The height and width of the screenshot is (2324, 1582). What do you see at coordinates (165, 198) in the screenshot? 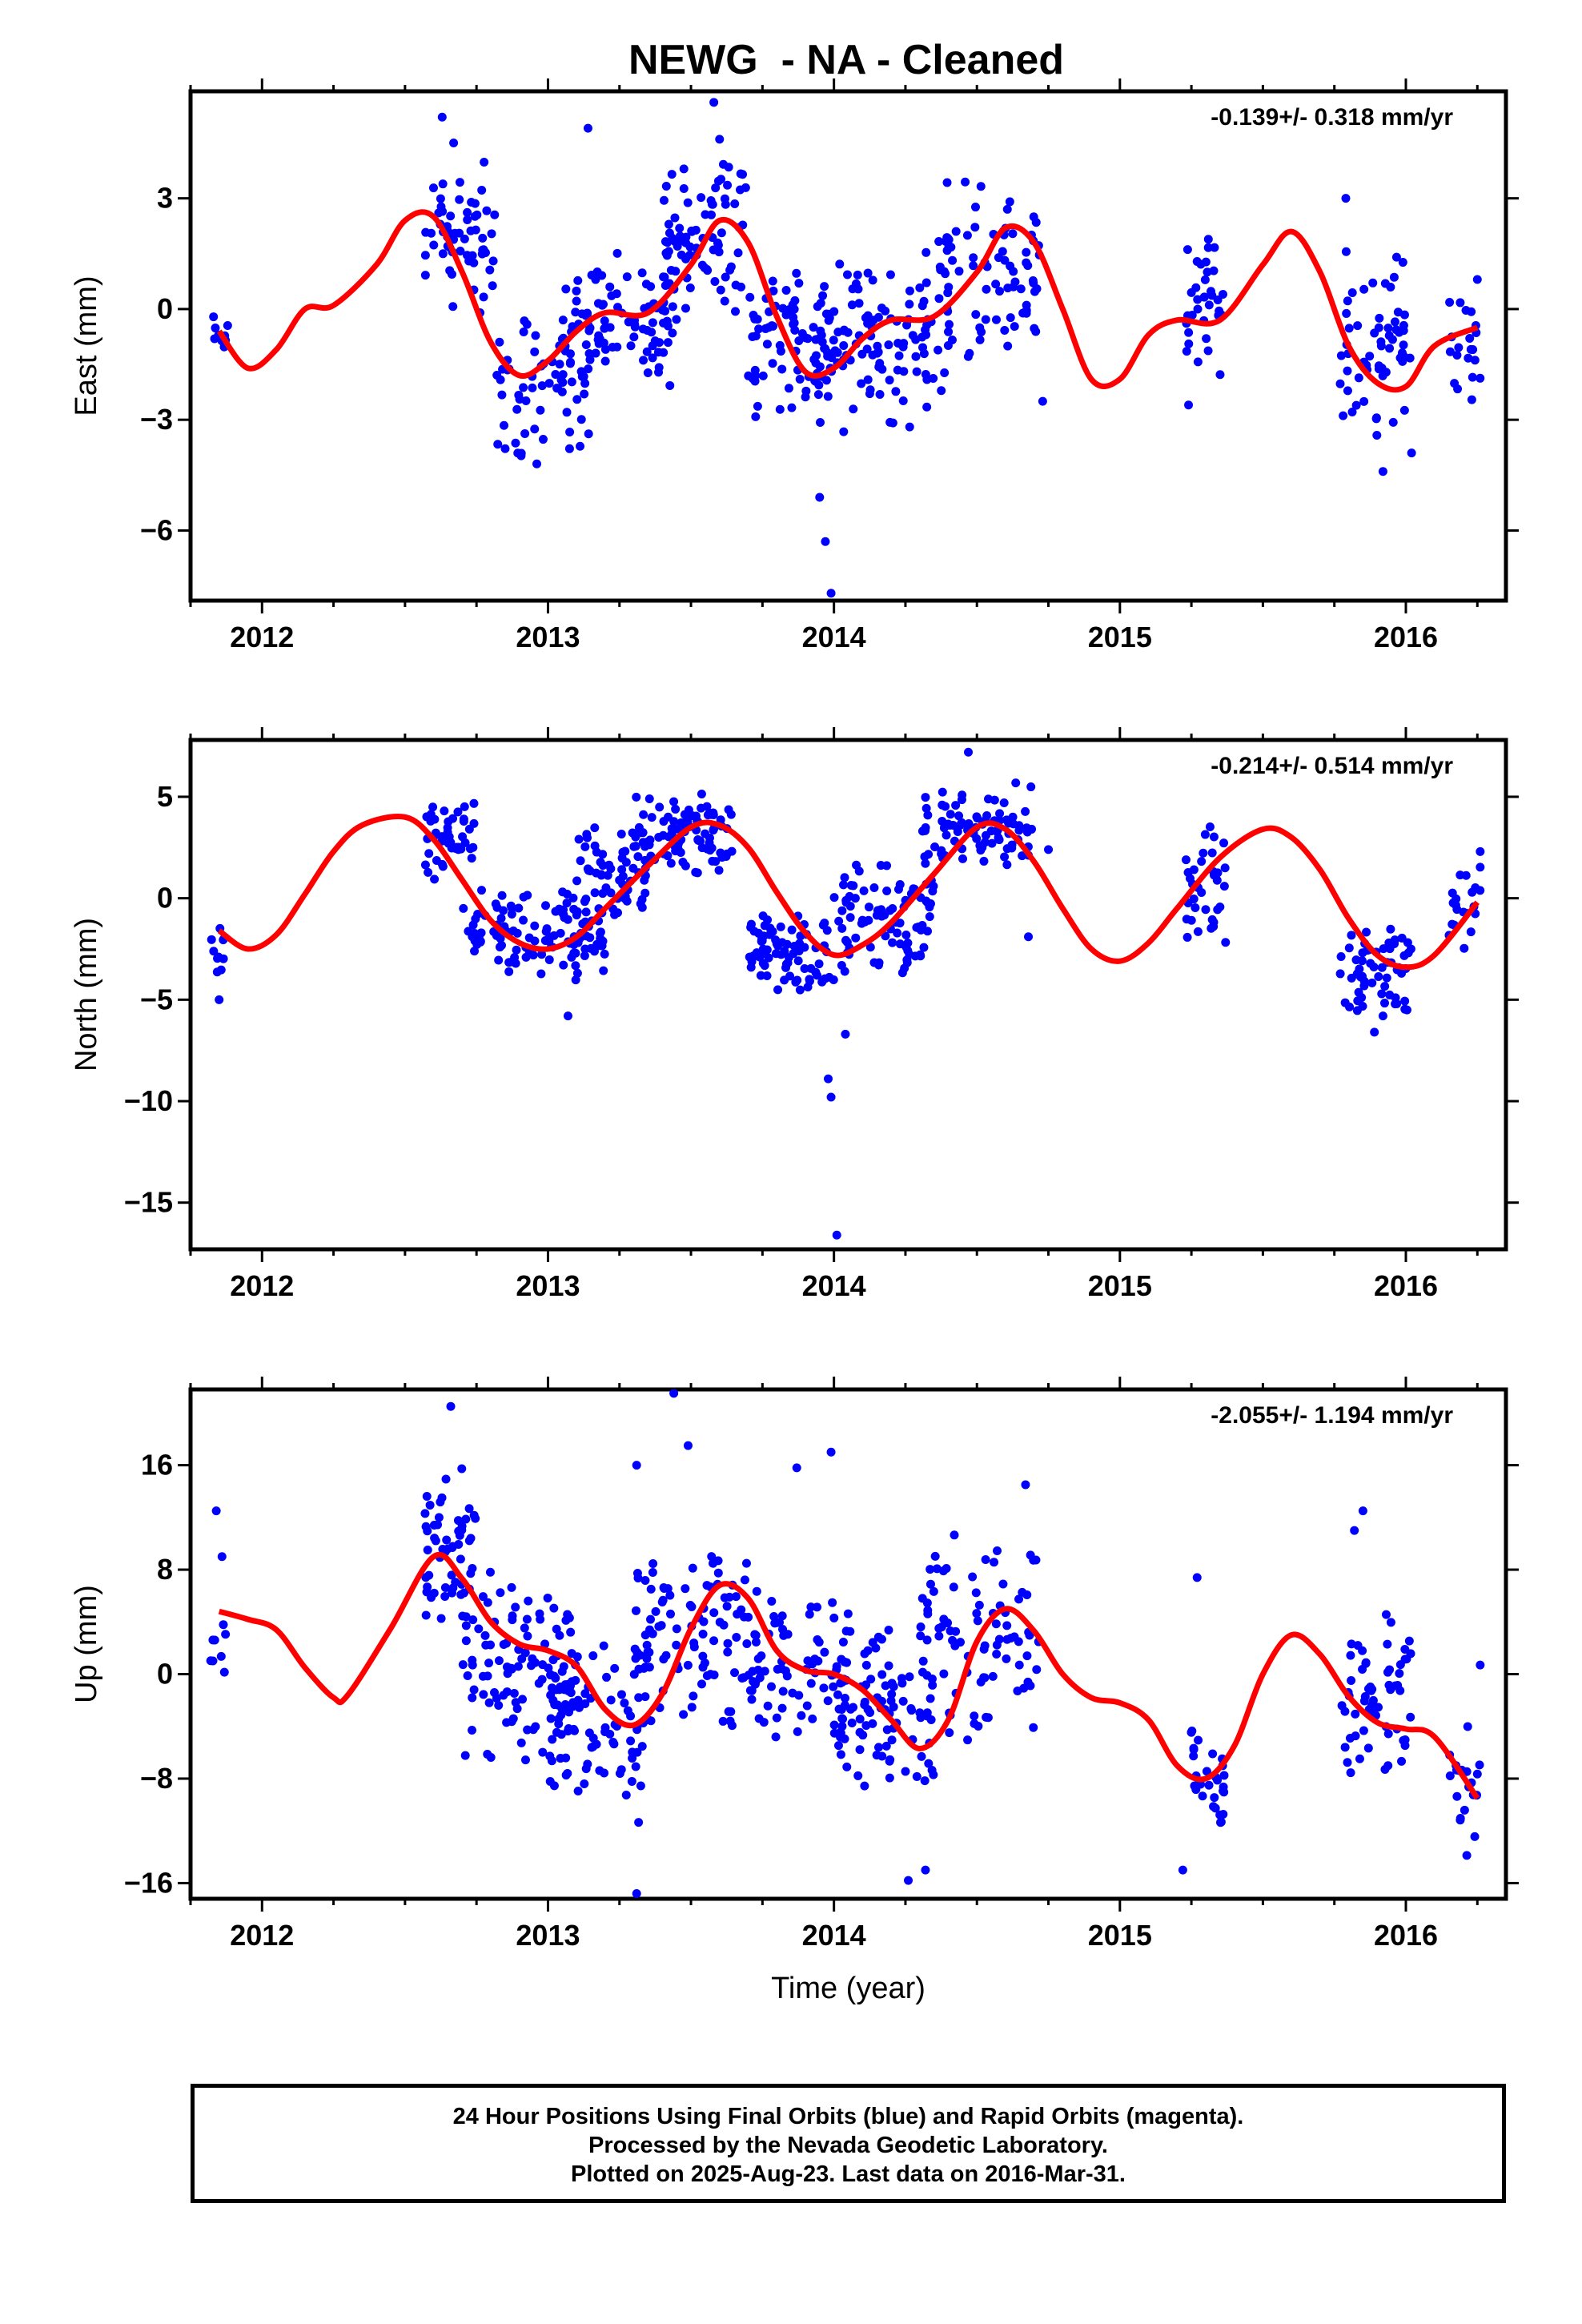
I see `y-tick-label: 3` at bounding box center [165, 198].